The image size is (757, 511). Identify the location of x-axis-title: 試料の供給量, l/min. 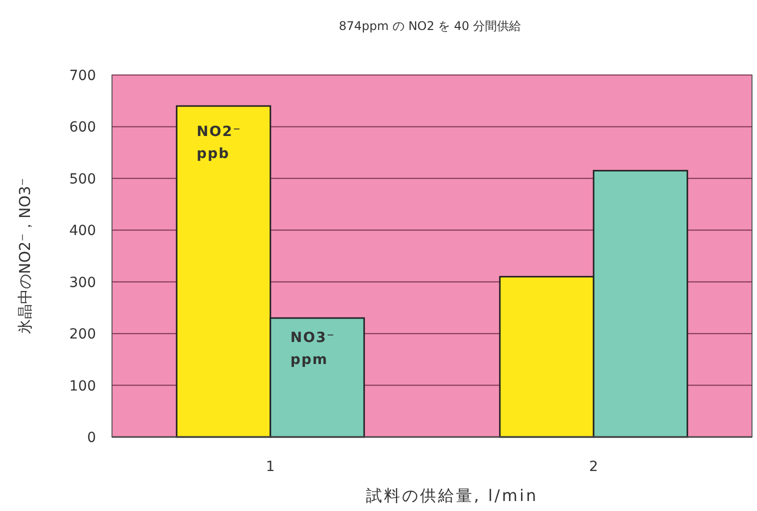
(452, 495).